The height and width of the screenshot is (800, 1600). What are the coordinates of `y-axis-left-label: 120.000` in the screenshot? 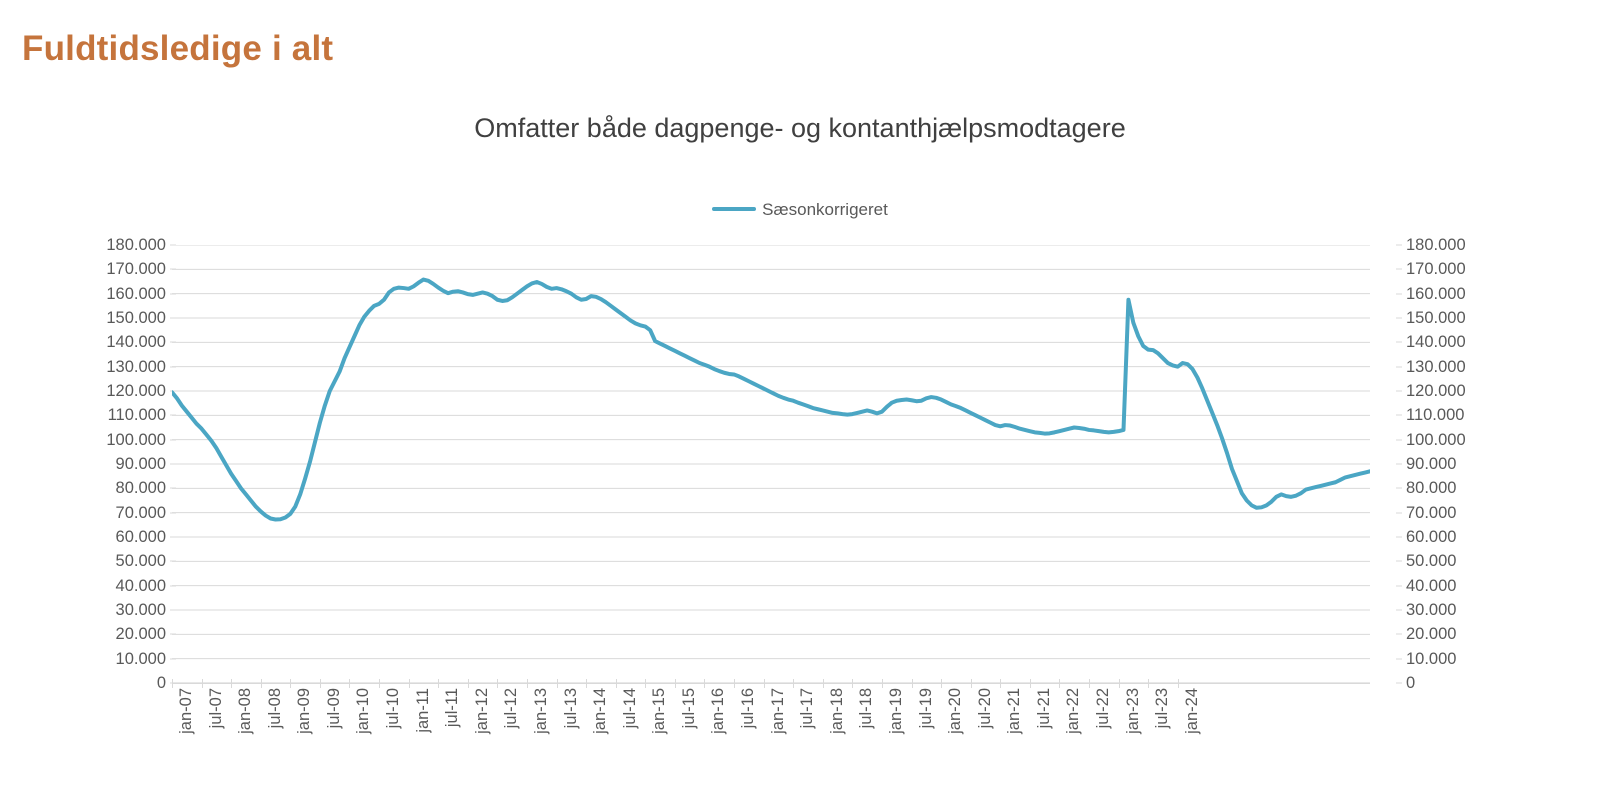 It's located at (136, 390).